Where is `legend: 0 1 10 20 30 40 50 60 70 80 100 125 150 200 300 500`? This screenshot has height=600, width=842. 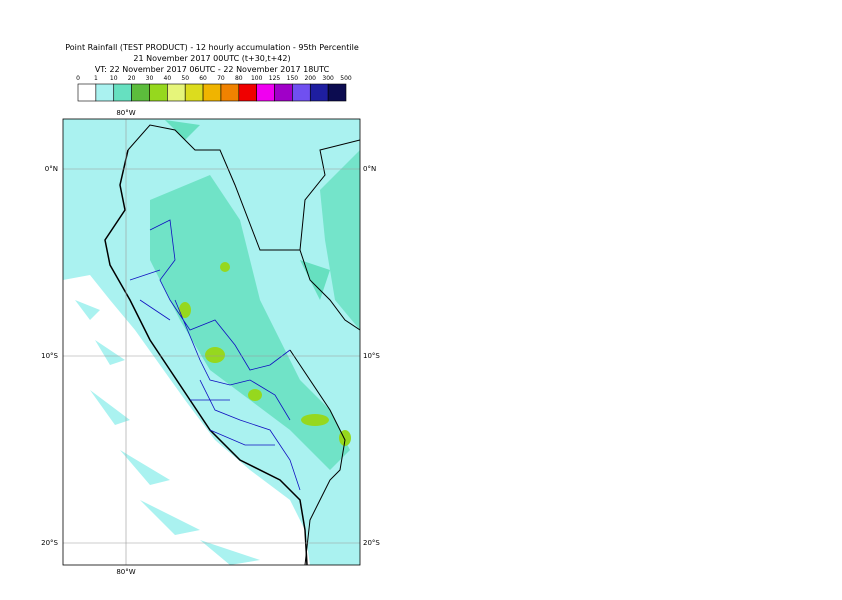
legend: 0 1 10 20 30 40 50 60 70 80 100 125 150 200 300 500 is located at coordinates (214, 88).